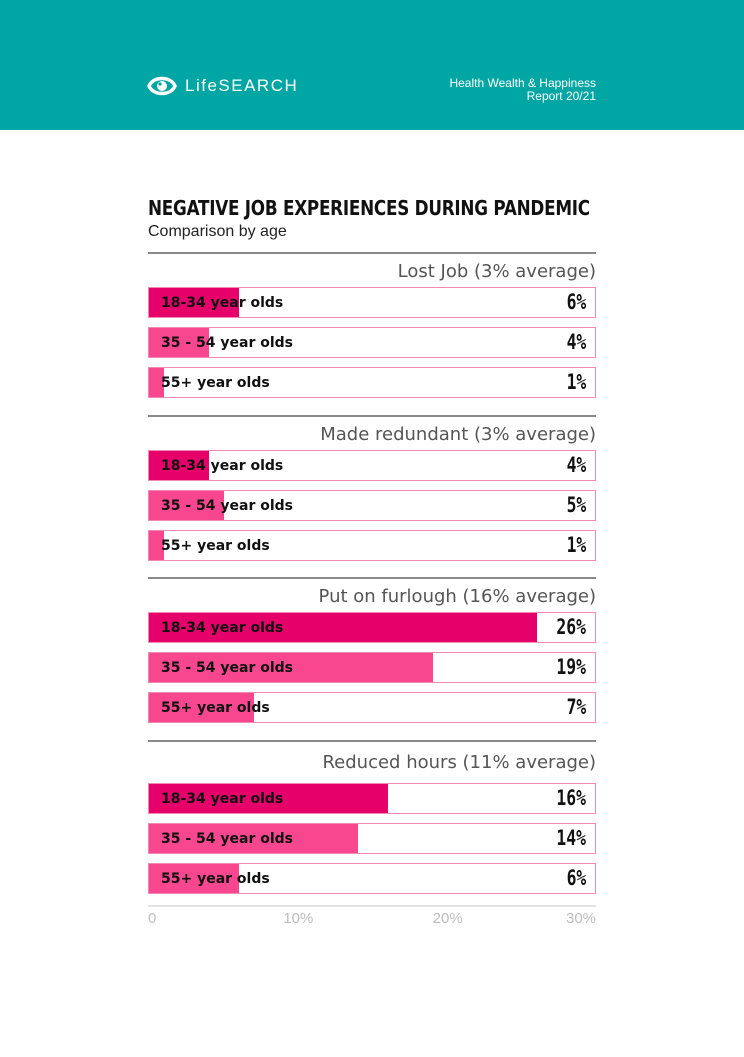  What do you see at coordinates (372, 838) in the screenshot?
I see `bar-row: 35 - 54 year olds 14%` at bounding box center [372, 838].